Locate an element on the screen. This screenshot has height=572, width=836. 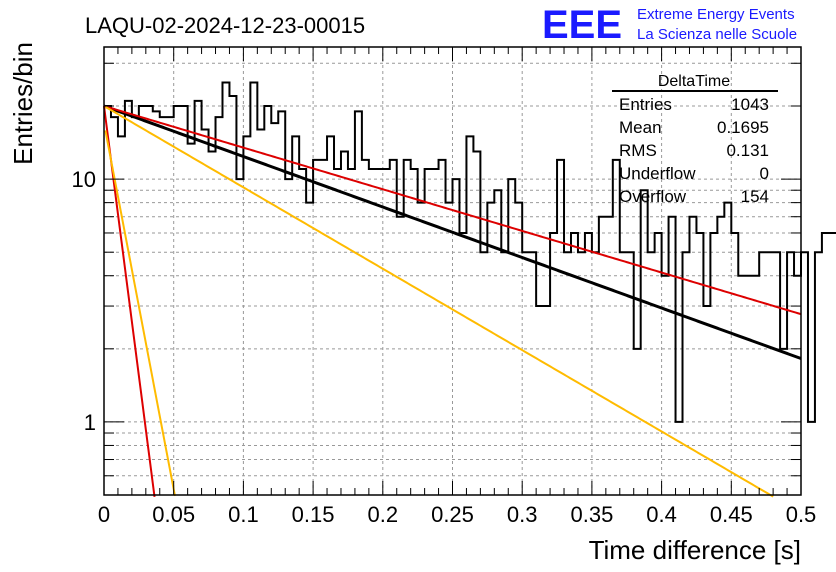
x-tick-label: 0.35 is located at coordinates (591, 514).